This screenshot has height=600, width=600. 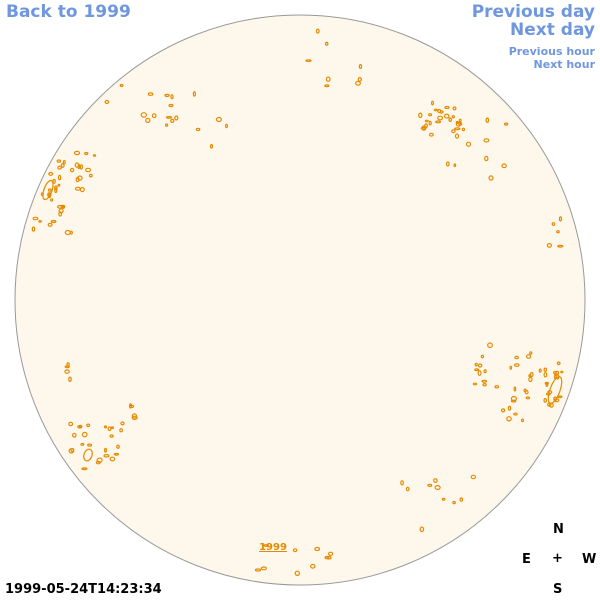 What do you see at coordinates (557, 558) in the screenshot?
I see `compass-center-mark: +` at bounding box center [557, 558].